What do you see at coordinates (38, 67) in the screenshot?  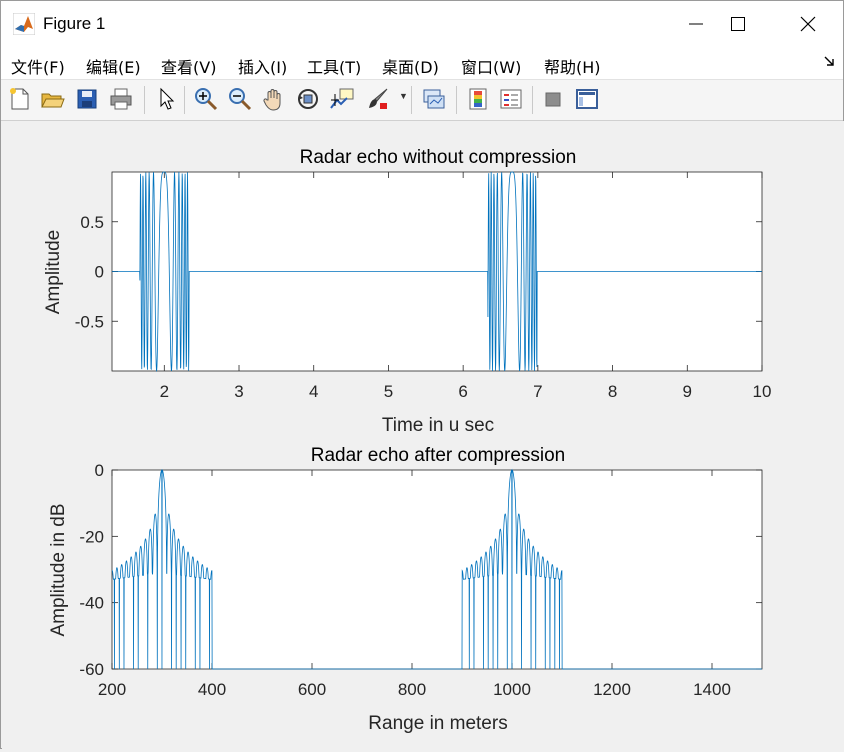 I see `menu-file: 文件(F)` at bounding box center [38, 67].